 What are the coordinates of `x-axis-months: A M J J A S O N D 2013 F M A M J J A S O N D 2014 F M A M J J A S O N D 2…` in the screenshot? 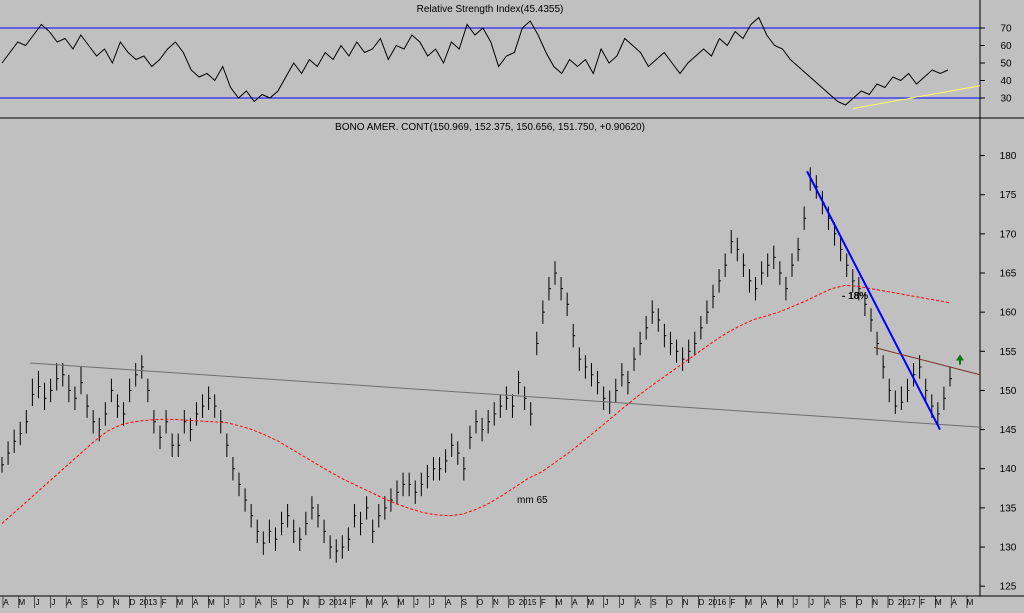 It's located at (488, 602).